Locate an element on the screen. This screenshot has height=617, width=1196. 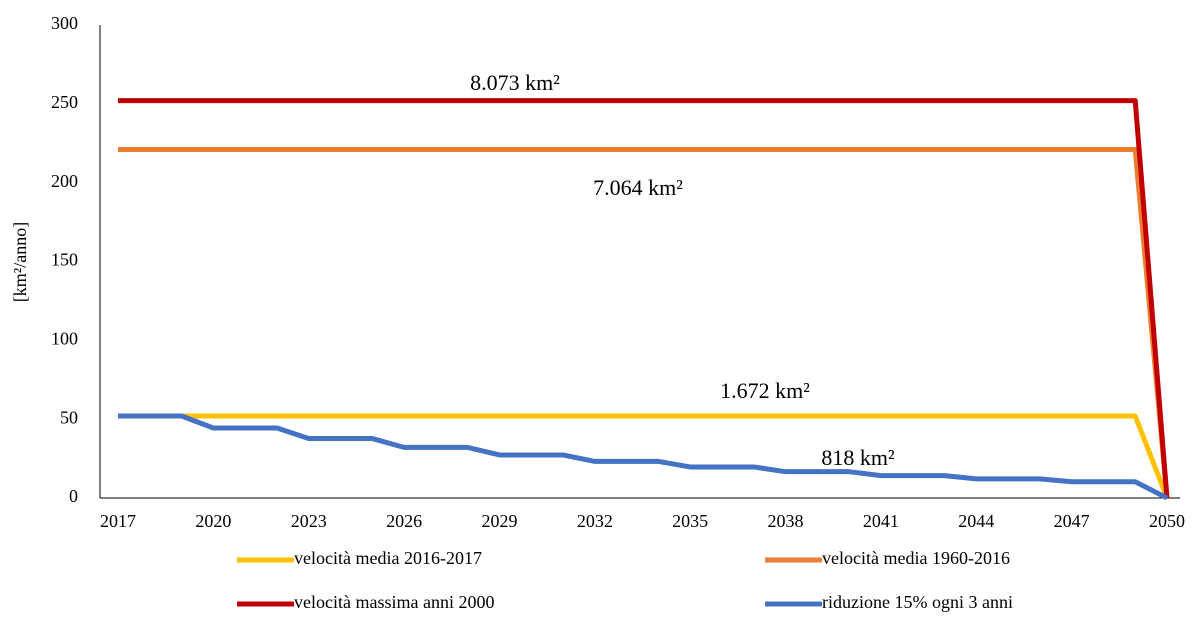
x-tick-label: 2035 is located at coordinates (690, 521).